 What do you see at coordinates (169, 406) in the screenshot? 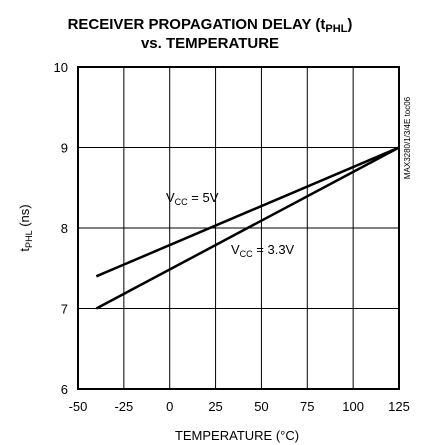
I see `x-tick-label: 0` at bounding box center [169, 406].